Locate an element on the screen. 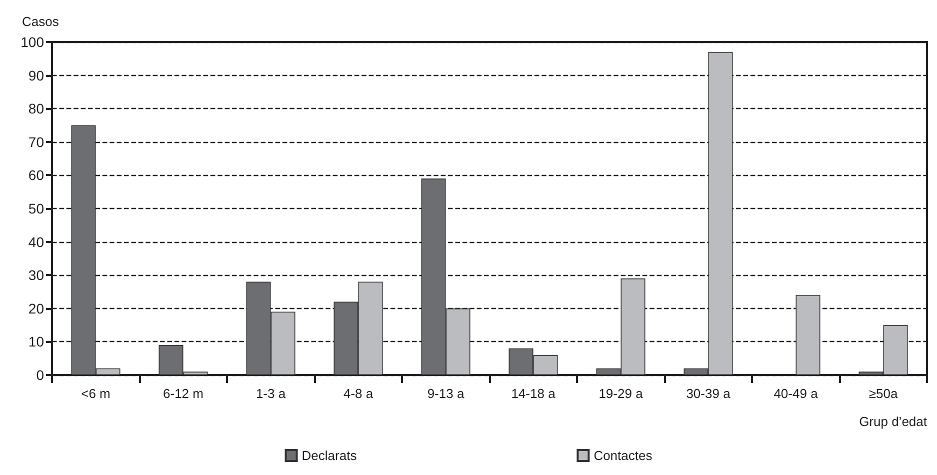  x-axis-title: Grup d’edat is located at coordinates (893, 421).